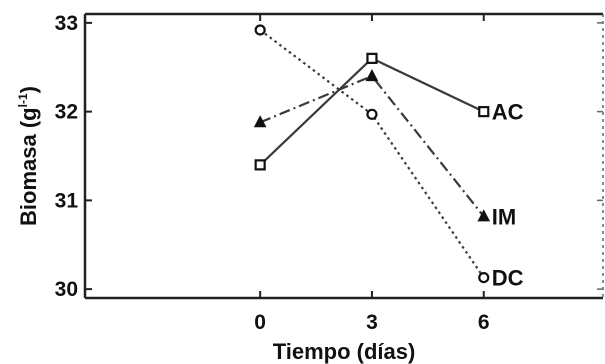  Describe the element at coordinates (66, 23) in the screenshot. I see `y-tick-label: 33` at that location.